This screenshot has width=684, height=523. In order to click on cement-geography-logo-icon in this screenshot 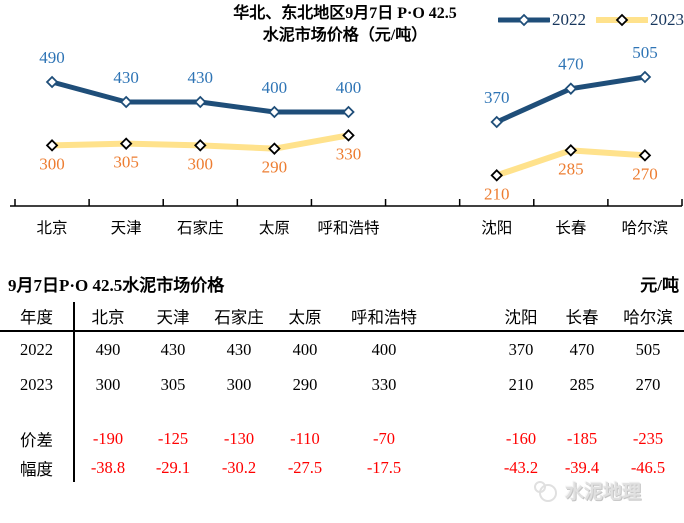, I will do `click(545, 491)`.